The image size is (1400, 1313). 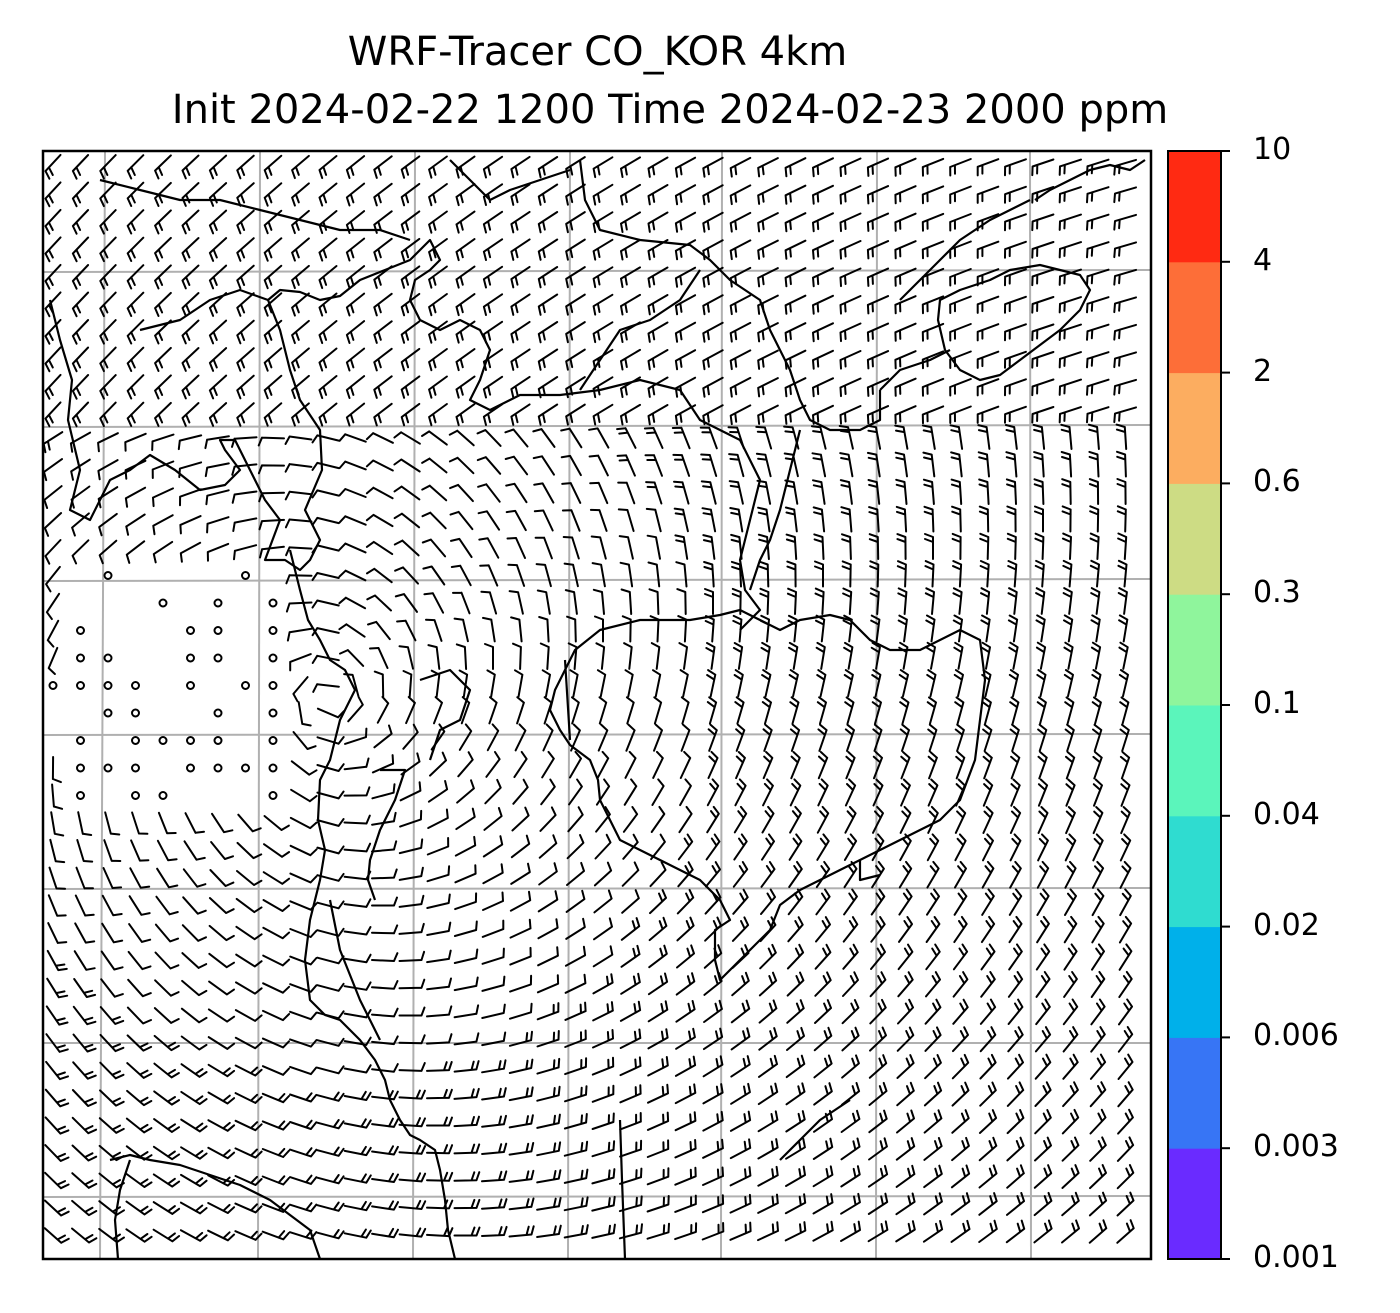 What do you see at coordinates (622, 1189) in the screenshot?
I see `coastline` at bounding box center [622, 1189].